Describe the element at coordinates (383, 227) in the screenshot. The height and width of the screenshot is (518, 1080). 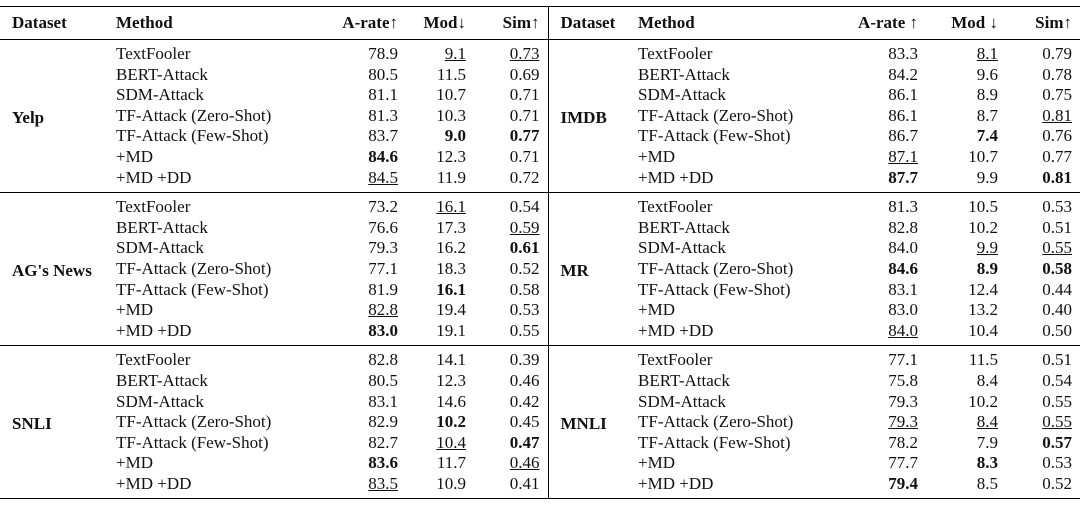
I see `metric-value: 76.6` at that location.